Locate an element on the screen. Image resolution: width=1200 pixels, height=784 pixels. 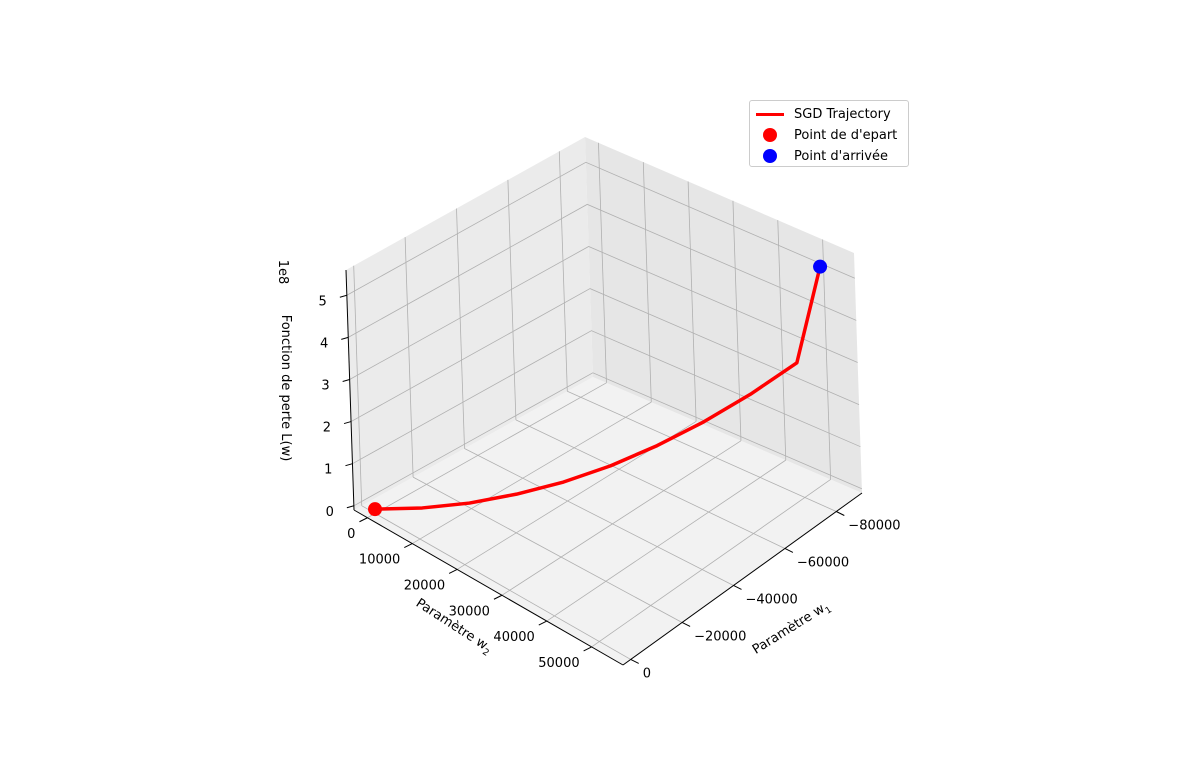
legend-line-swatch is located at coordinates (770, 114).